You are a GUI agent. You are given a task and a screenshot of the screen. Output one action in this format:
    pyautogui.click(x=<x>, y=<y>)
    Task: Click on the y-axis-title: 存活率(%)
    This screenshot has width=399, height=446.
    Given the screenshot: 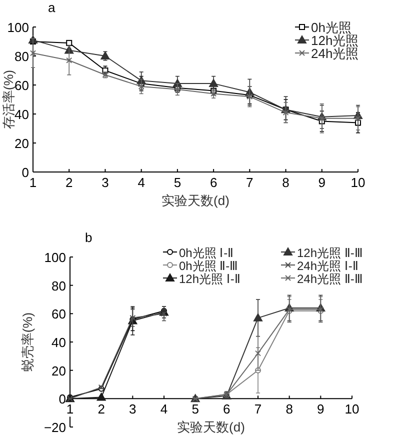 What is the action you would take?
    pyautogui.click(x=8, y=100)
    